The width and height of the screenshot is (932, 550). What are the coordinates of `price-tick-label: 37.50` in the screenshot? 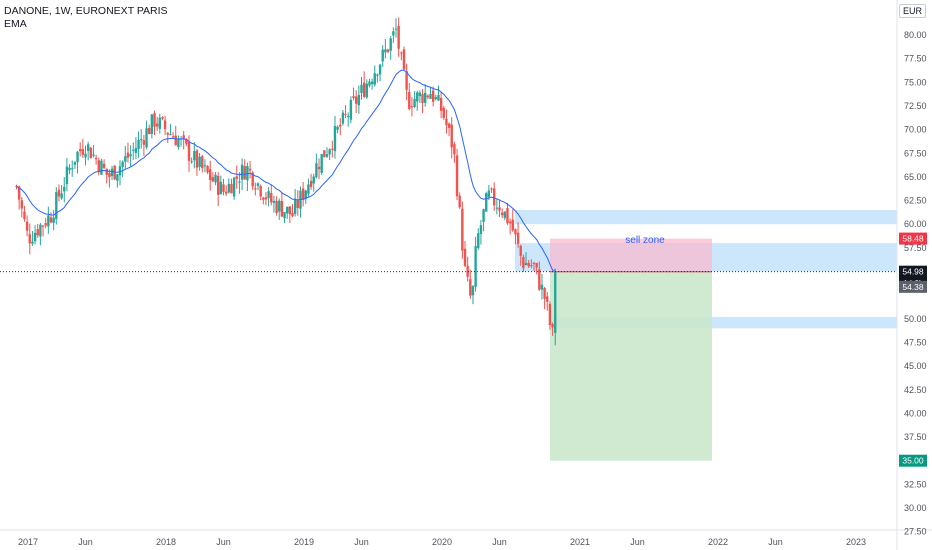 It's located at (915, 437).